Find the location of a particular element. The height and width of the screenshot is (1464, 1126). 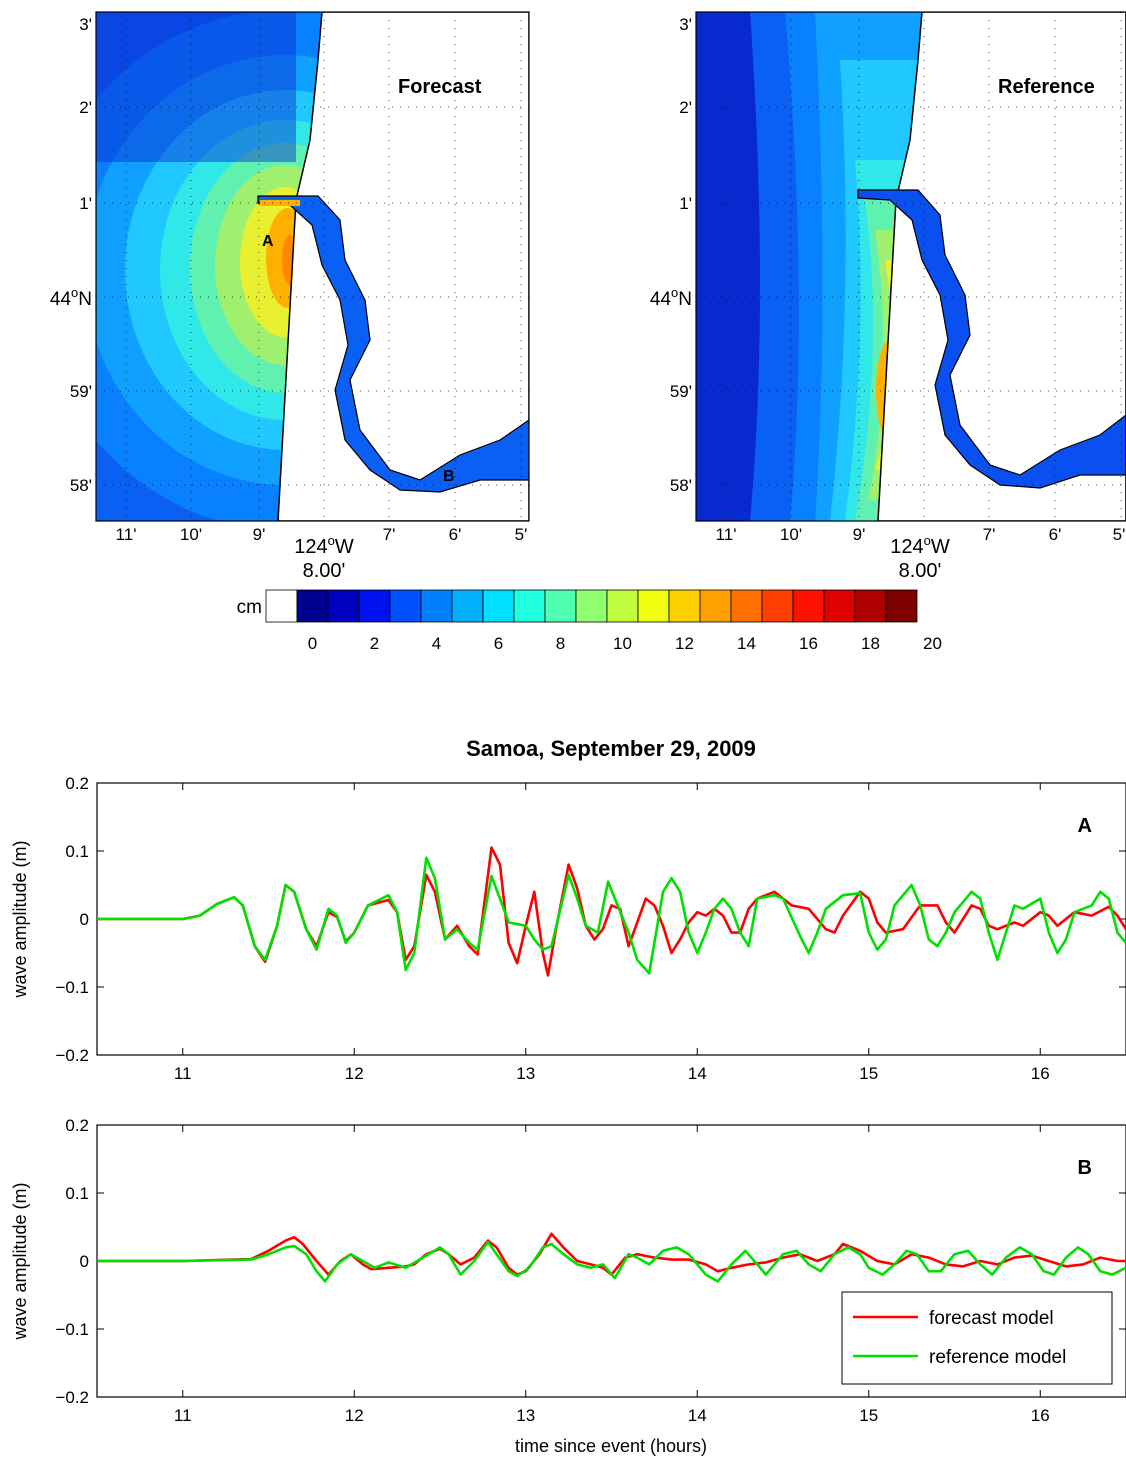

x-tick-label: 12 is located at coordinates (354, 1073).